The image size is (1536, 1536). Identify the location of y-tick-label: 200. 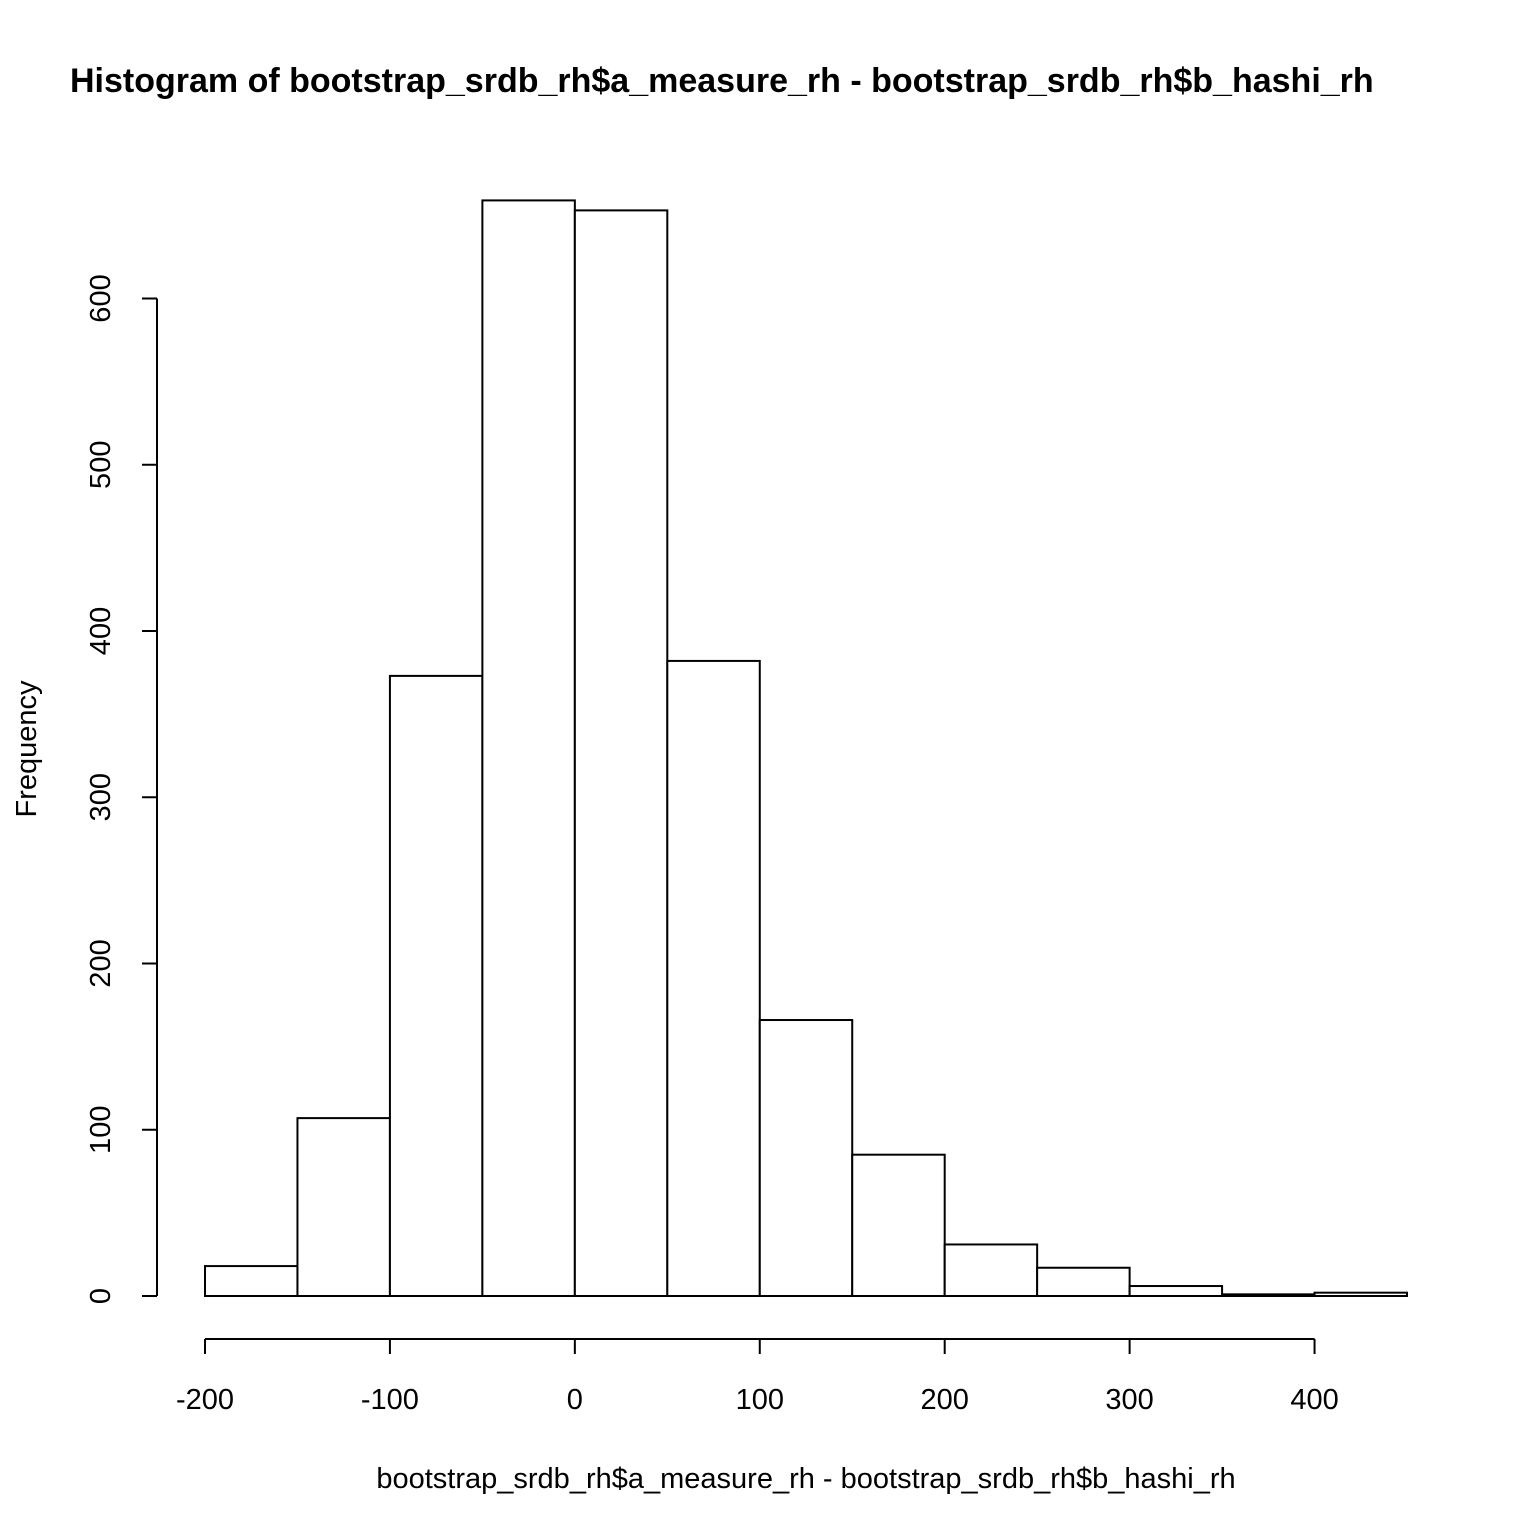
(101, 963).